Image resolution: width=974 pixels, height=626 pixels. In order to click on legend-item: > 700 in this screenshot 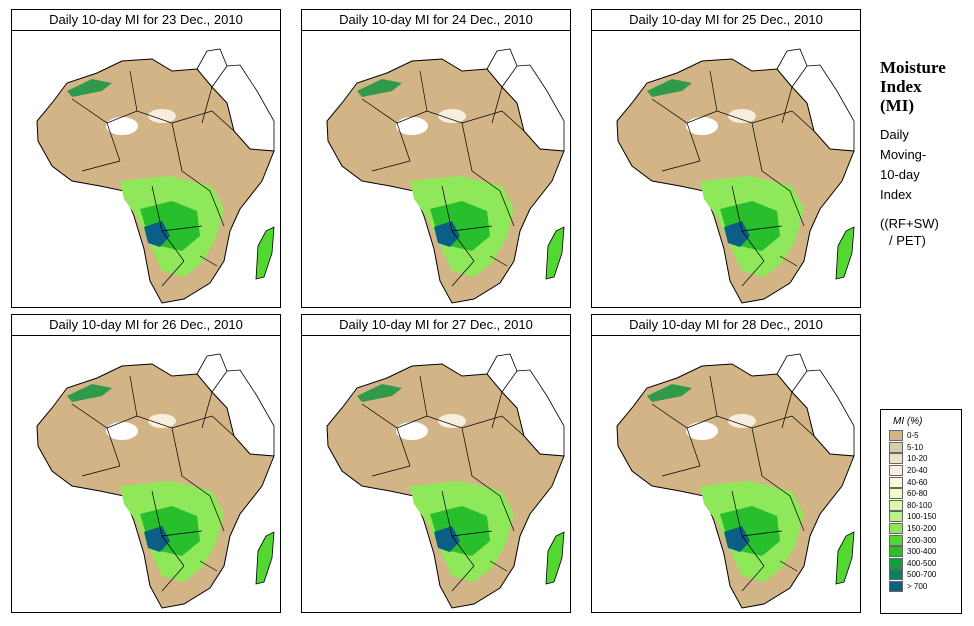, I will do `click(921, 587)`.